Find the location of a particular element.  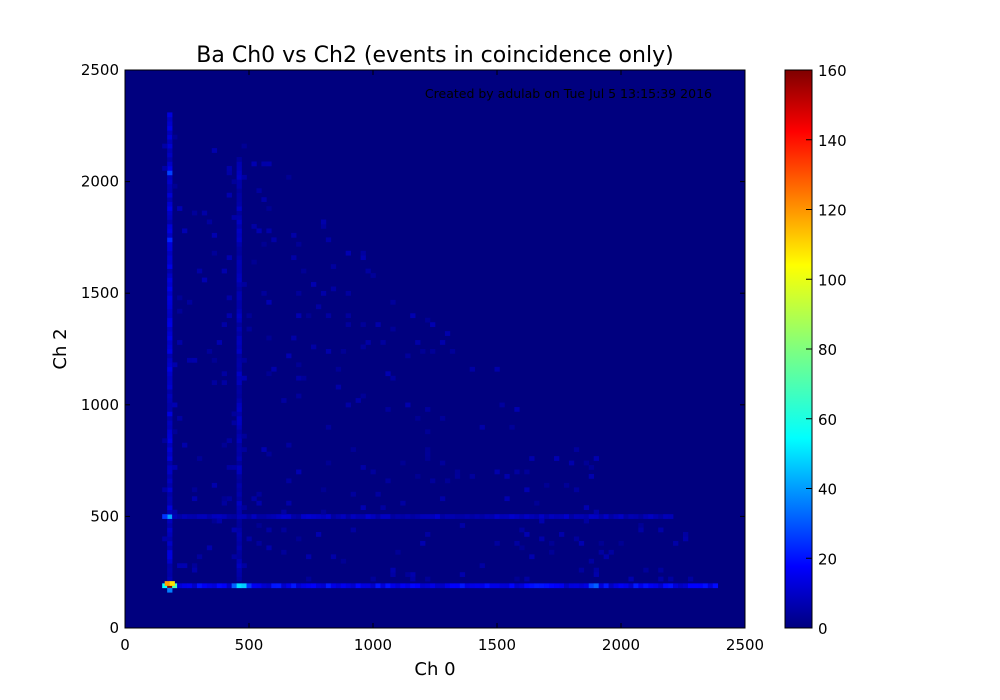

x-tick-label: 2000 is located at coordinates (621, 645).